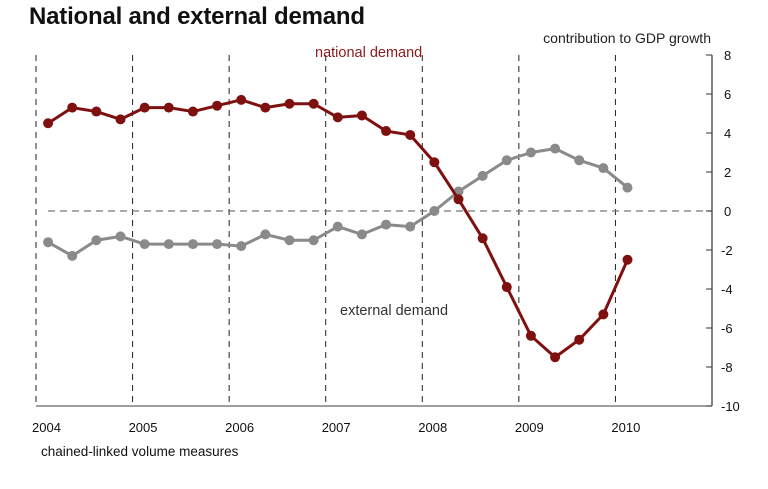 This screenshot has height=489, width=768. I want to click on external-demand-label: external demand, so click(394, 311).